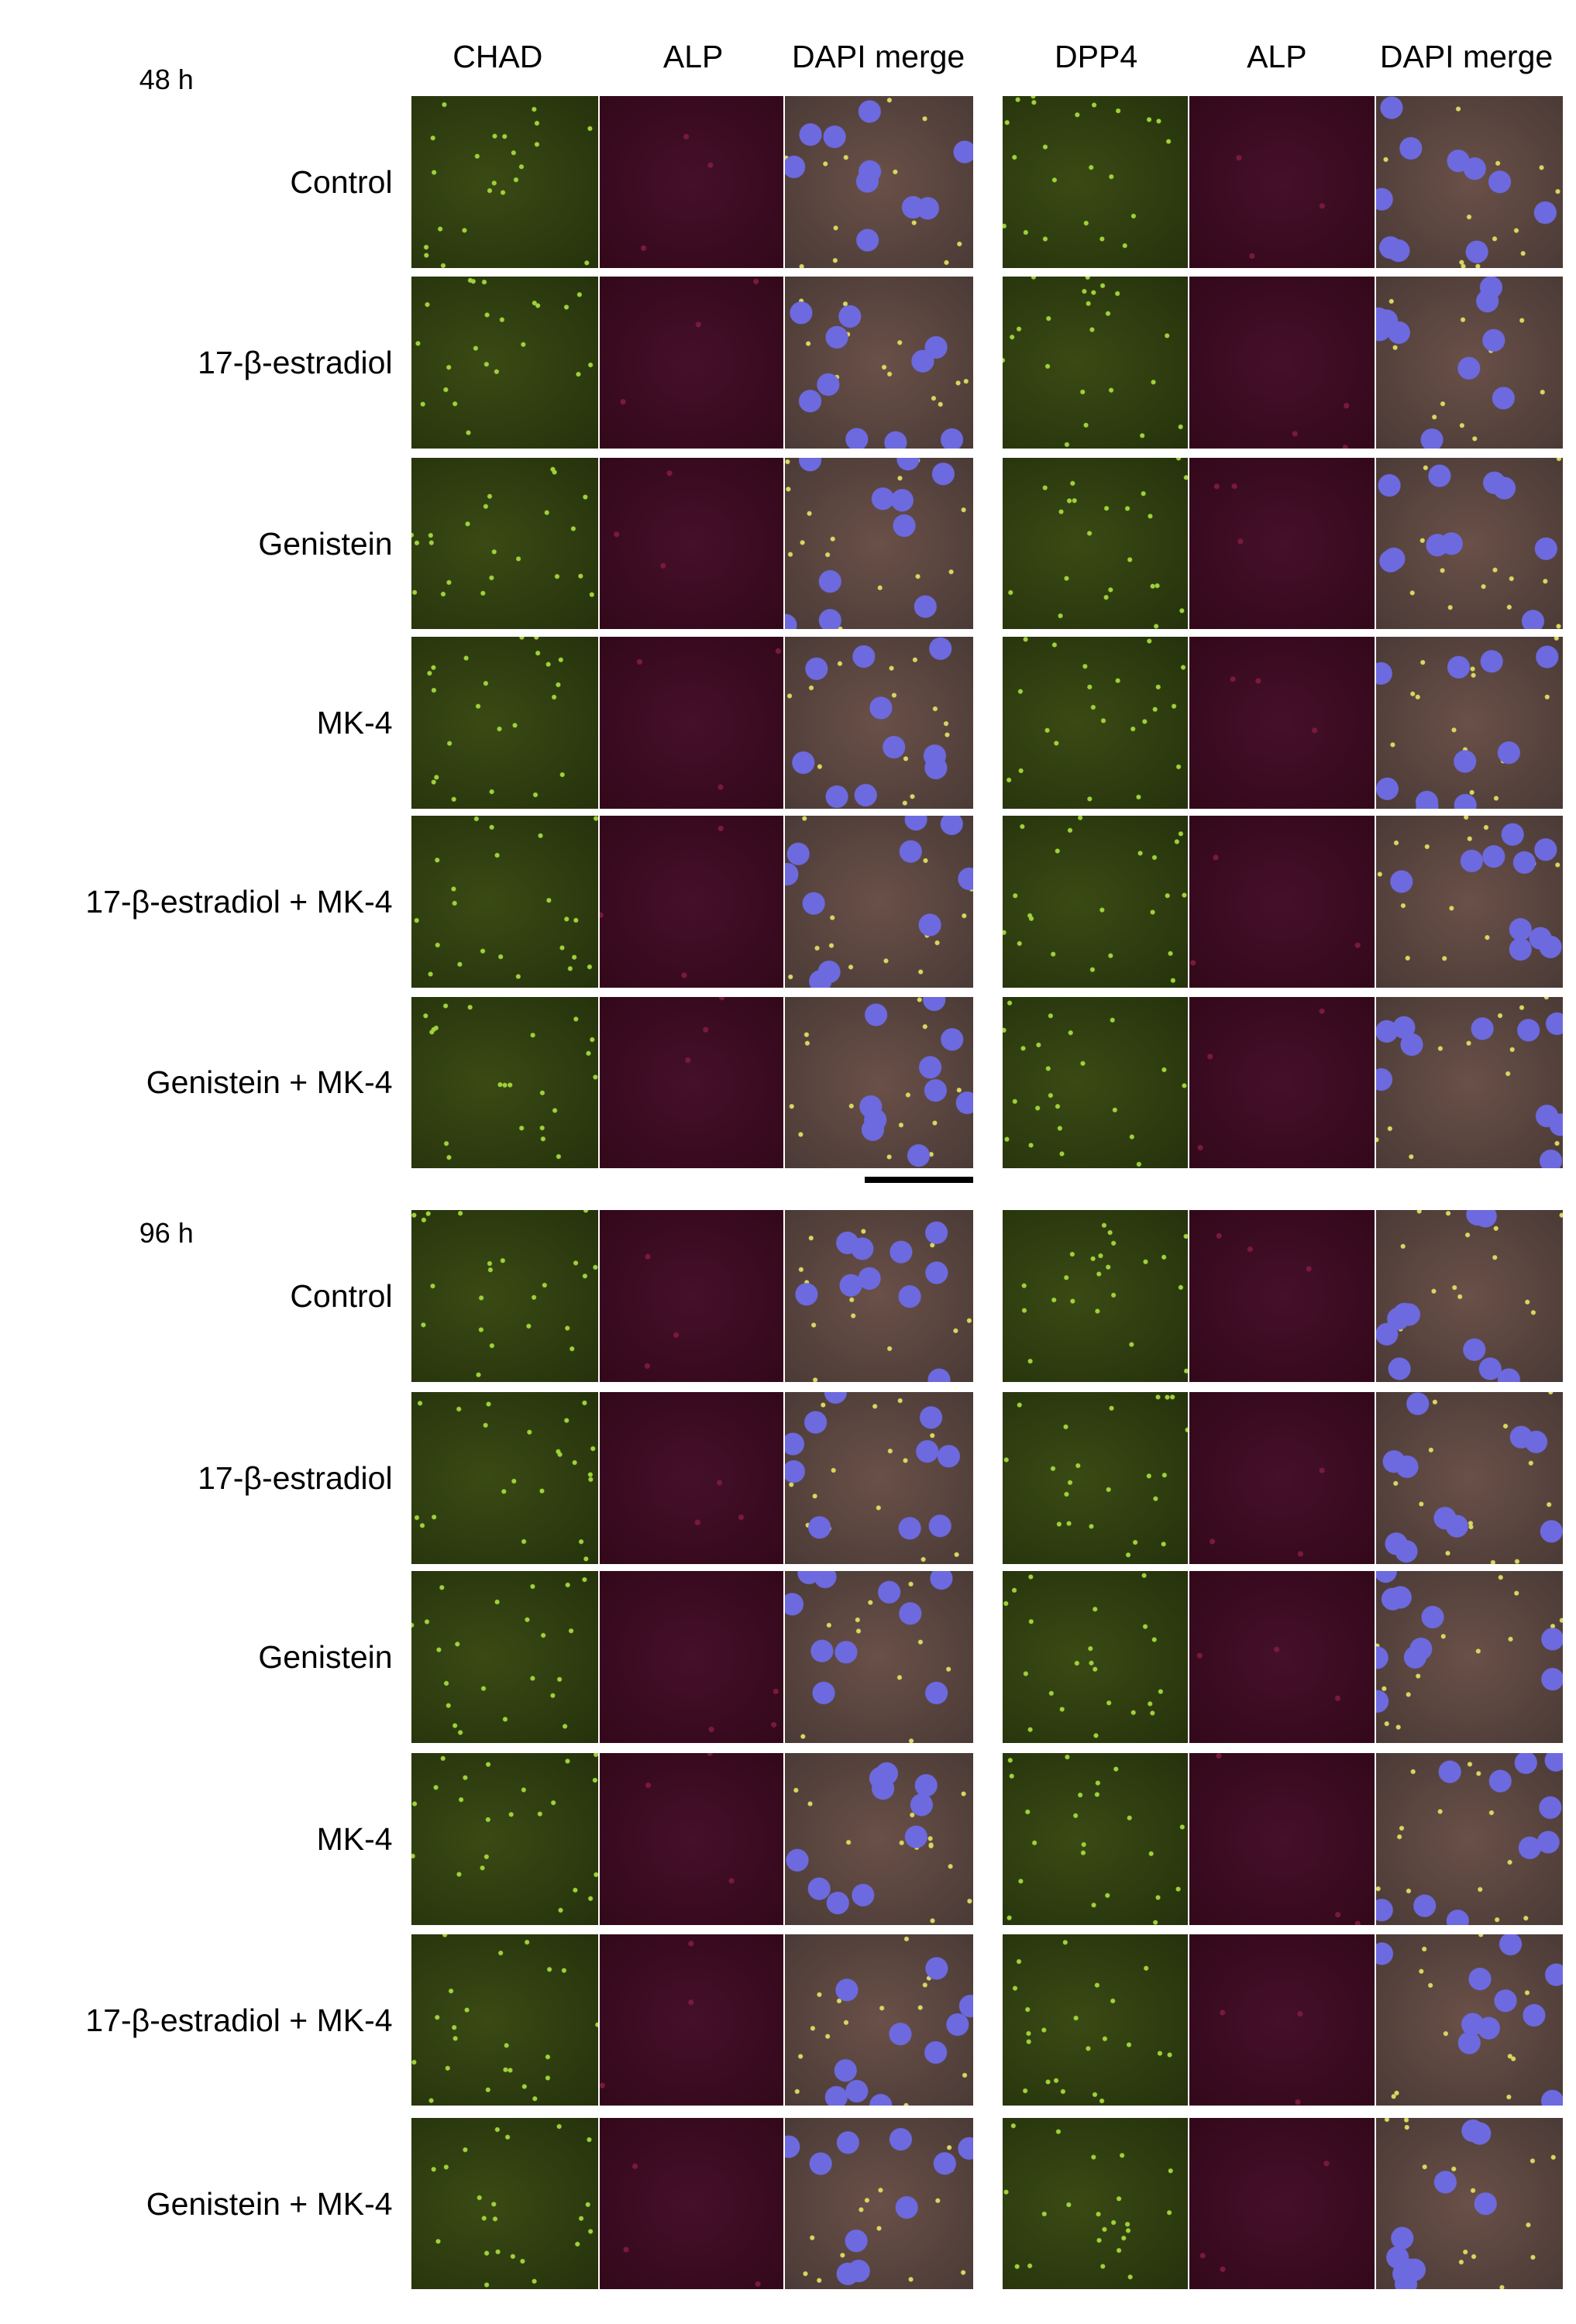  What do you see at coordinates (497, 56) in the screenshot?
I see `column-header: CHAD` at bounding box center [497, 56].